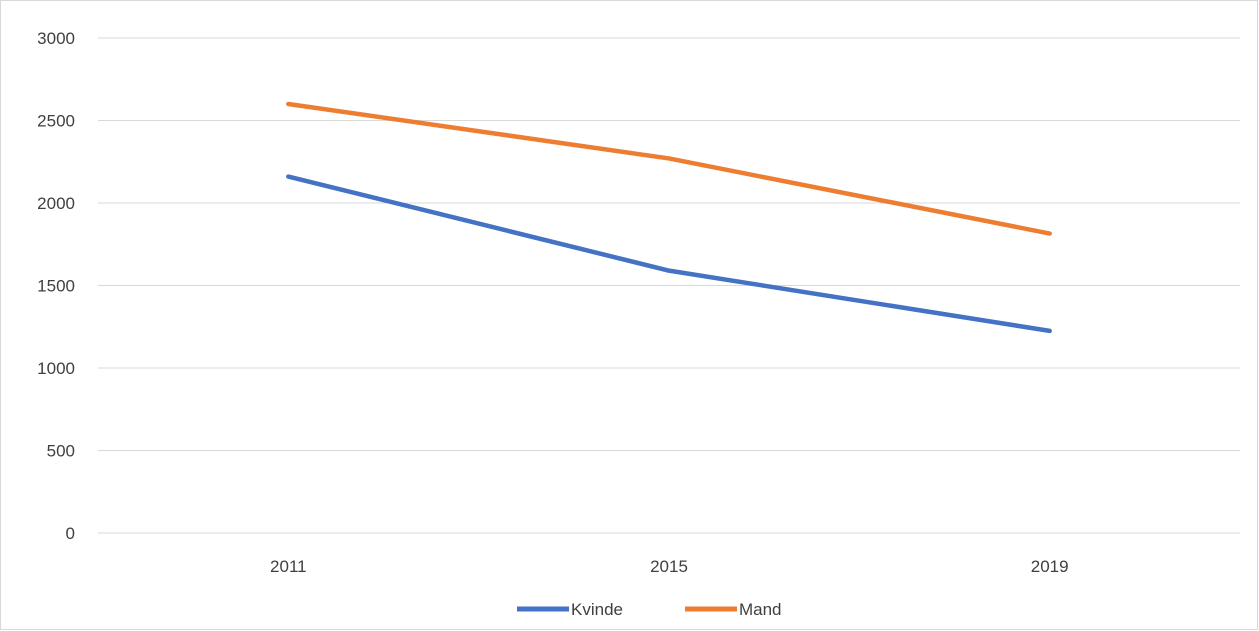 The image size is (1259, 631). I want to click on y-tick-label: 1000, so click(56, 368).